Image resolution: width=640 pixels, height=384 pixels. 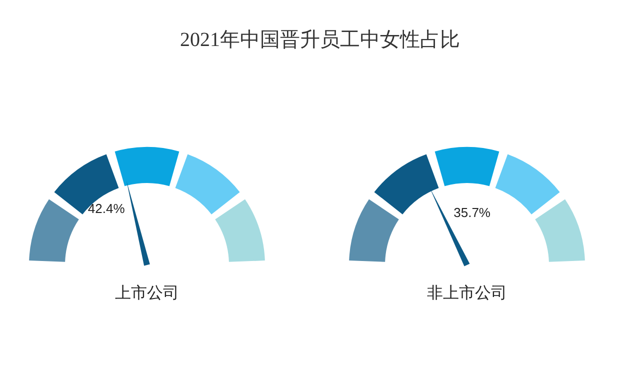 What do you see at coordinates (472, 212) in the screenshot?
I see `data-label: 35.7%` at bounding box center [472, 212].